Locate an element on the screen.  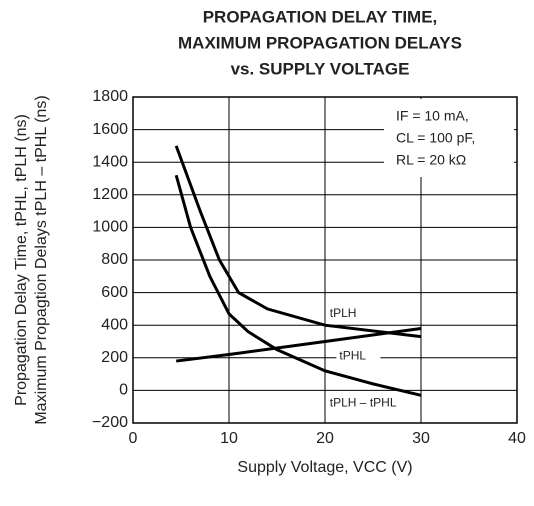
y-tick-label: 1600 is located at coordinates (110, 129).